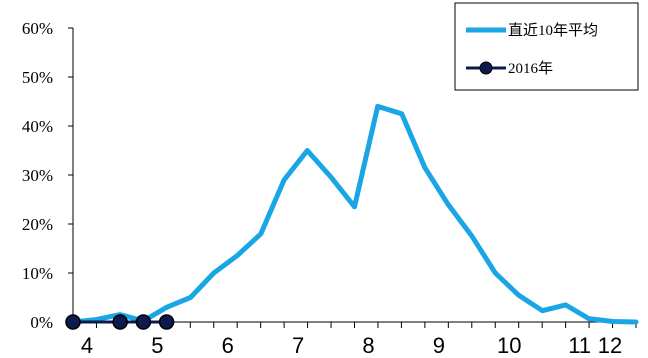 This screenshot has width=648, height=358. Describe the element at coordinates (579, 345) in the screenshot. I see `x-tick-label: 11` at that location.